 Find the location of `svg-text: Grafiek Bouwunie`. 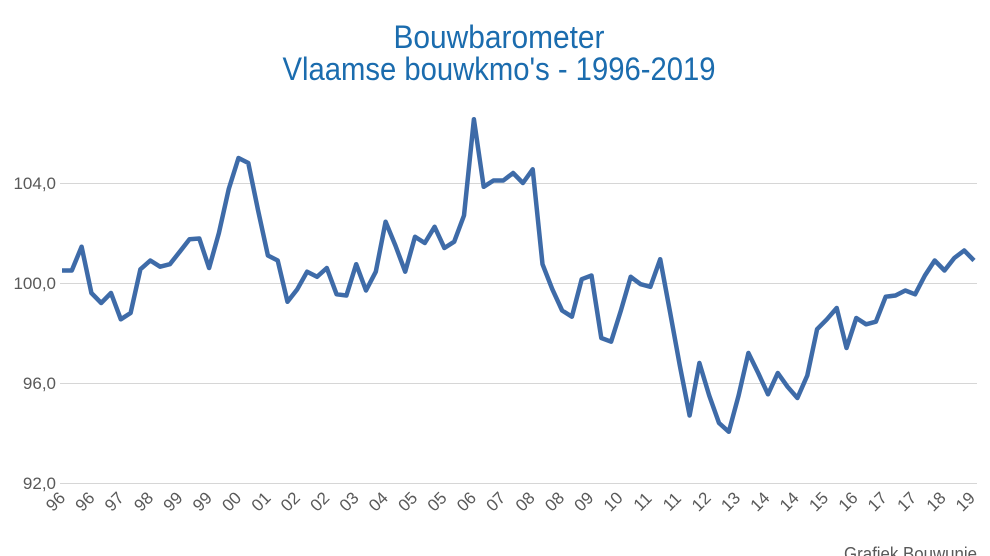

svg-text: Grafiek Bouwunie is located at coordinates (910, 550).